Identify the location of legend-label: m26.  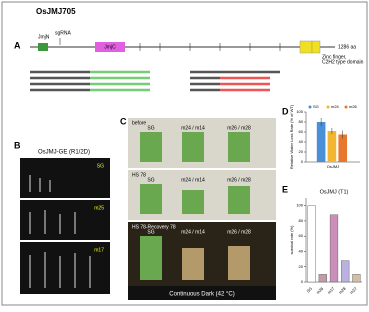
(353, 106).